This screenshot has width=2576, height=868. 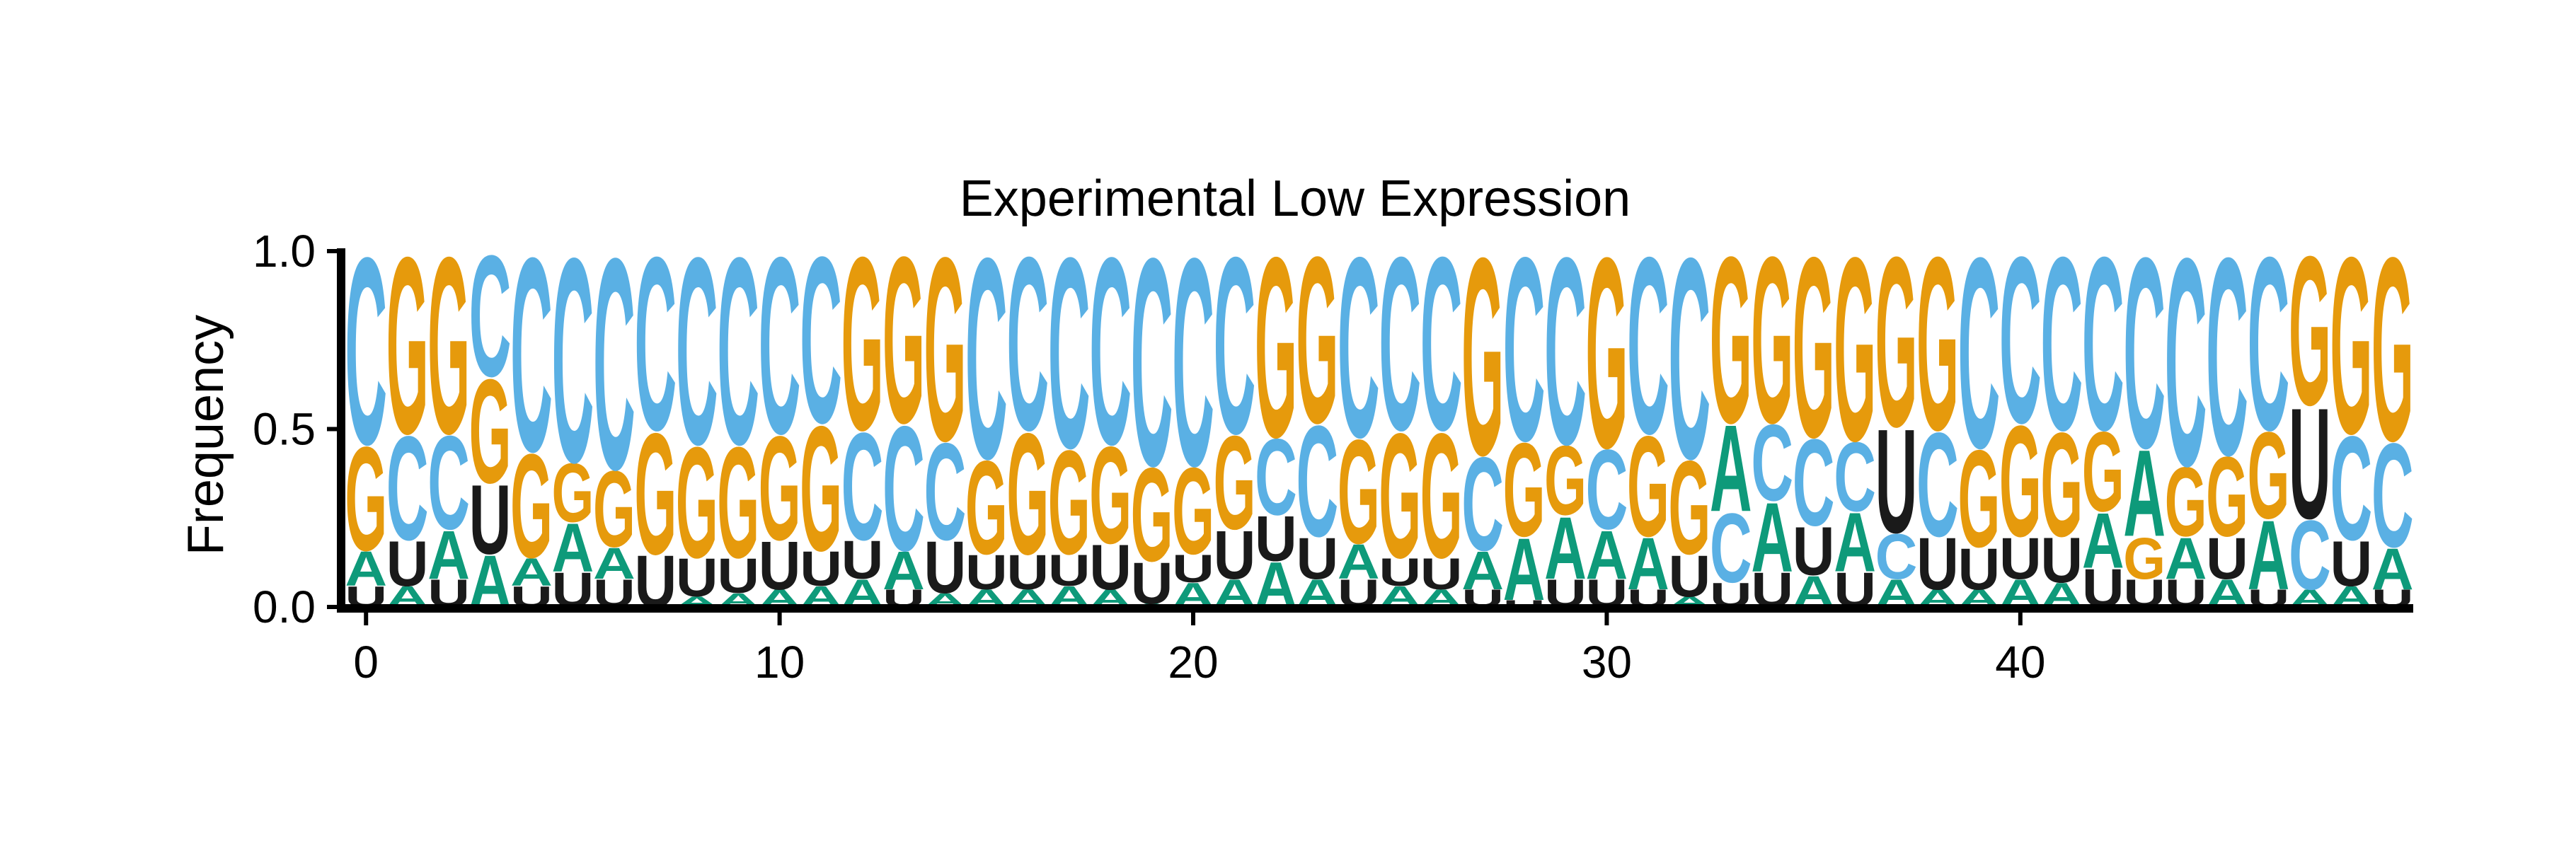 I want to click on x-tick-label: 0, so click(x=366, y=662).